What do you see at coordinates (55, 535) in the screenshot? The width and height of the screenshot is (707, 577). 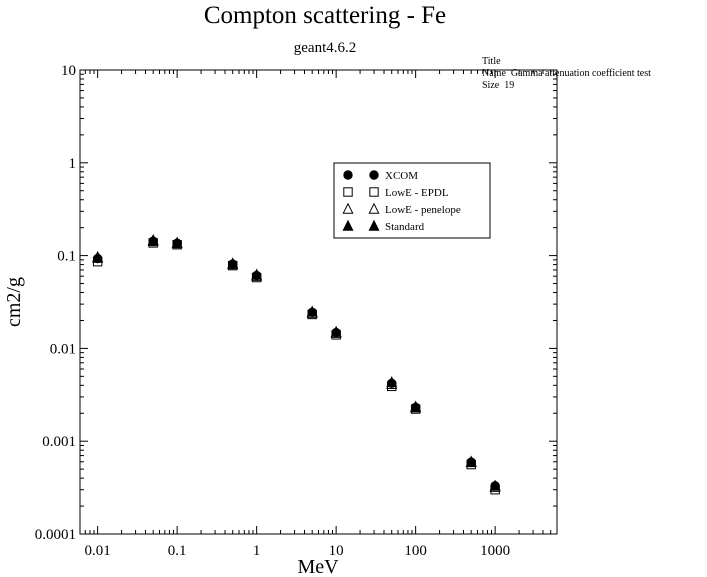 I see `y-tick-label: 0.0001` at bounding box center [55, 535].